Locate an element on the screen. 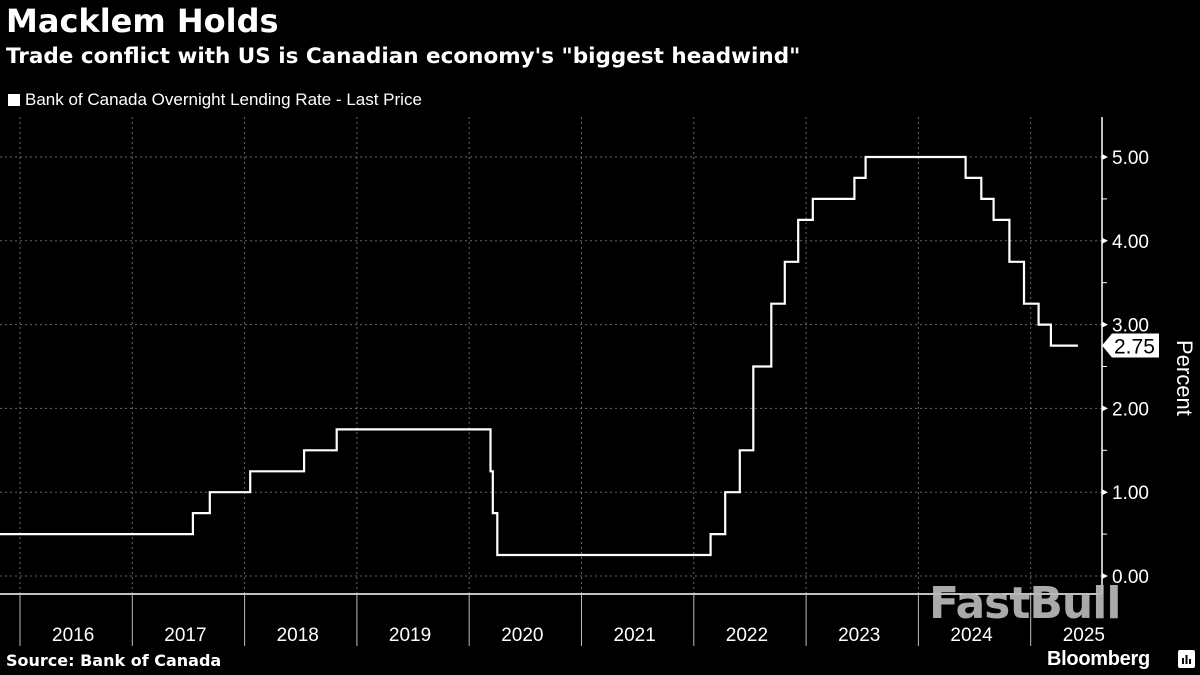  last-value-badge is located at coordinates (1130, 345).